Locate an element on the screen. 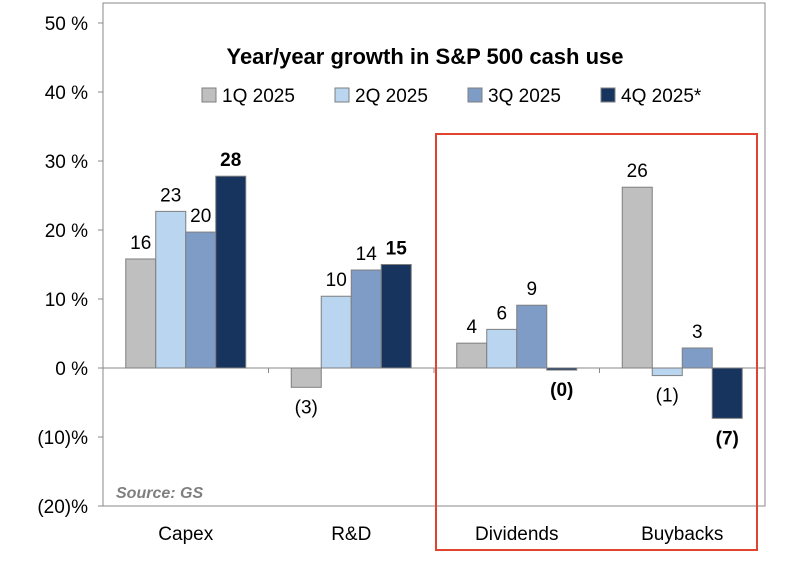  y-tick-label: 40 % is located at coordinates (66, 93).